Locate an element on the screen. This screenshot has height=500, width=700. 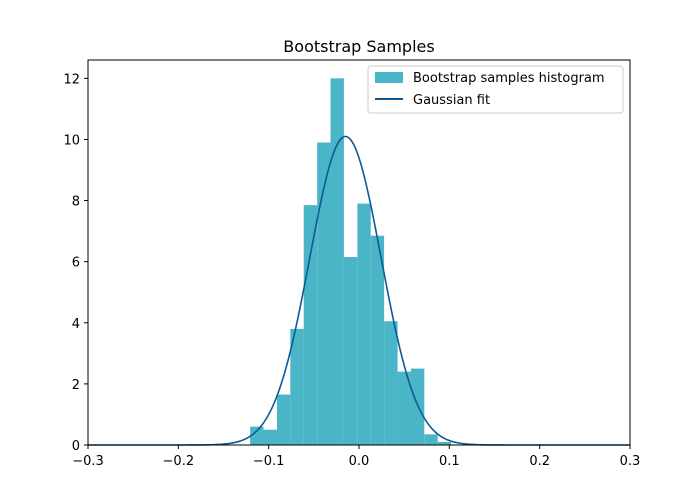
y-tick-label: 0 is located at coordinates (76, 446).